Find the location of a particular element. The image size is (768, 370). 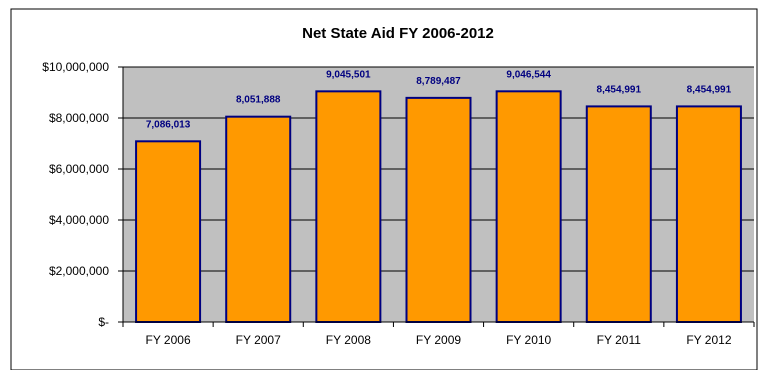

x-tick-label: FY 2012 is located at coordinates (708, 340).